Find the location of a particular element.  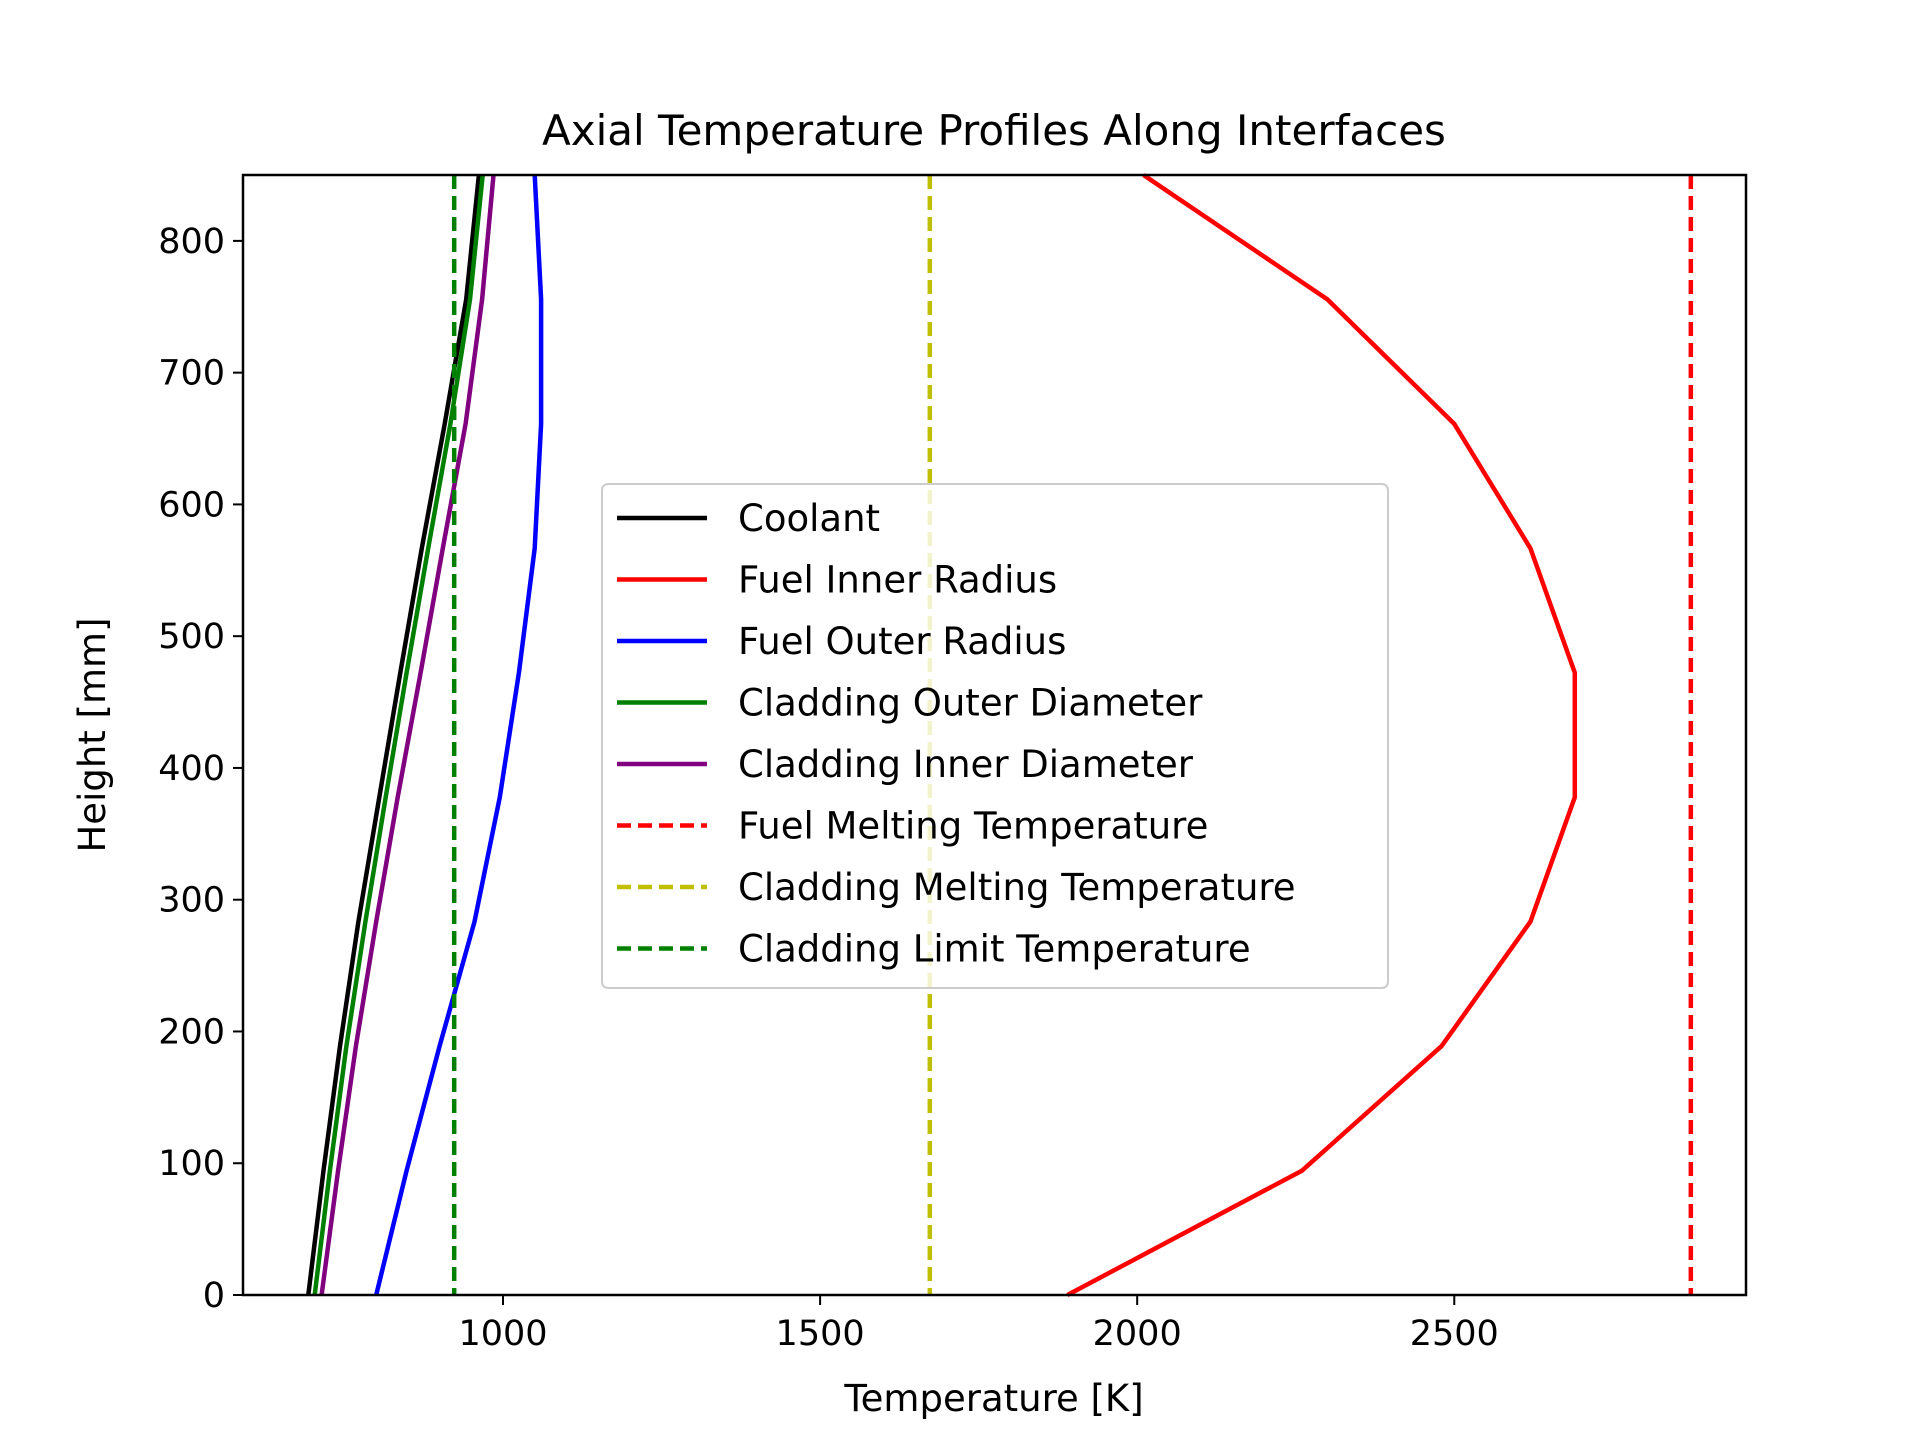

series-line-cladding-inner-diameter is located at coordinates (407, 735).